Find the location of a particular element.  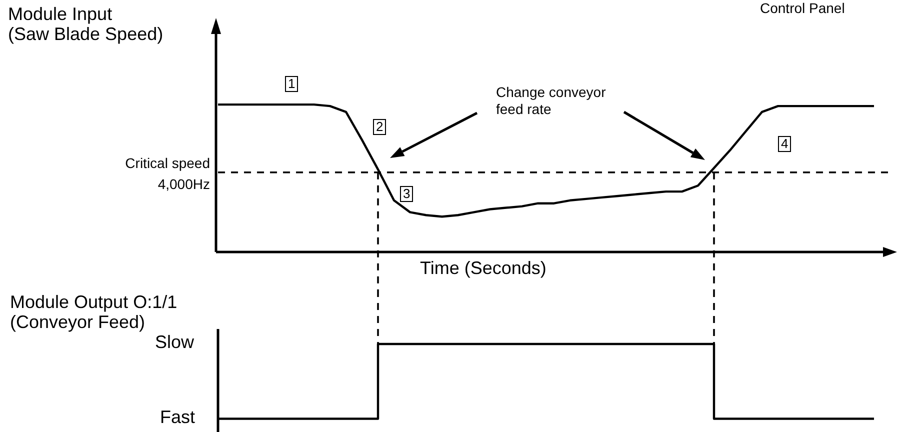

text: Fast is located at coordinates (178, 417).